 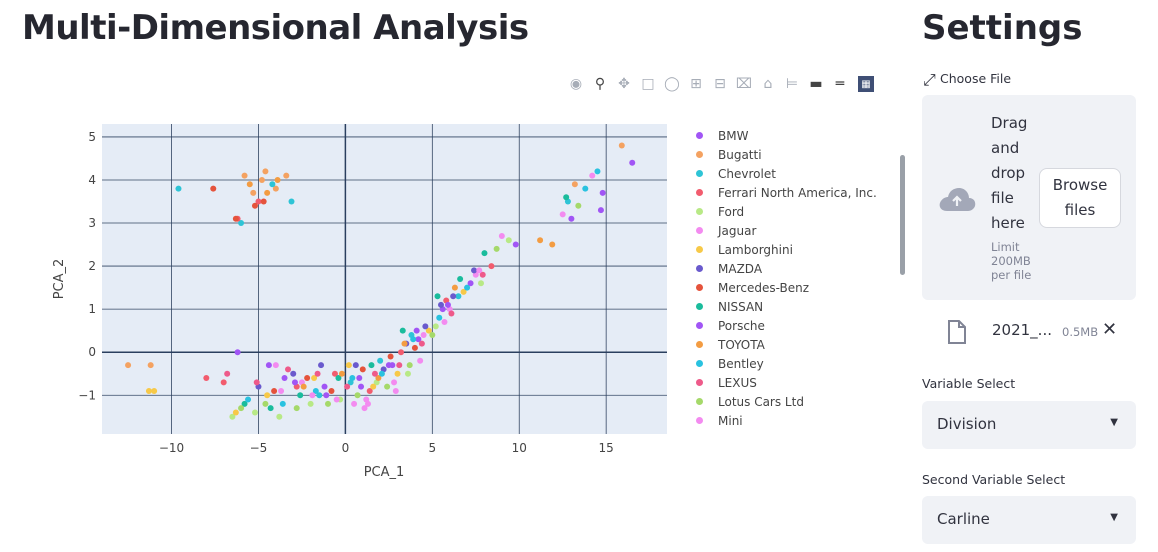 What do you see at coordinates (785, 306) in the screenshot?
I see `legend-item: NISSAN` at bounding box center [785, 306].